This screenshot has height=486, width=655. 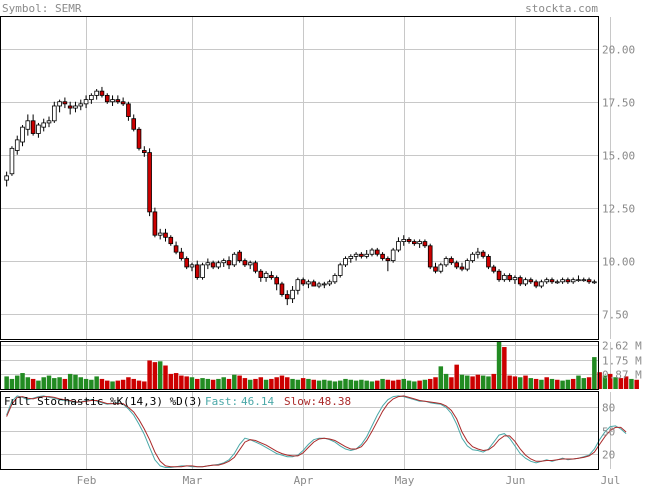 What do you see at coordinates (42, 8) in the screenshot?
I see `symbol-label: Symbol: SEMR` at bounding box center [42, 8].